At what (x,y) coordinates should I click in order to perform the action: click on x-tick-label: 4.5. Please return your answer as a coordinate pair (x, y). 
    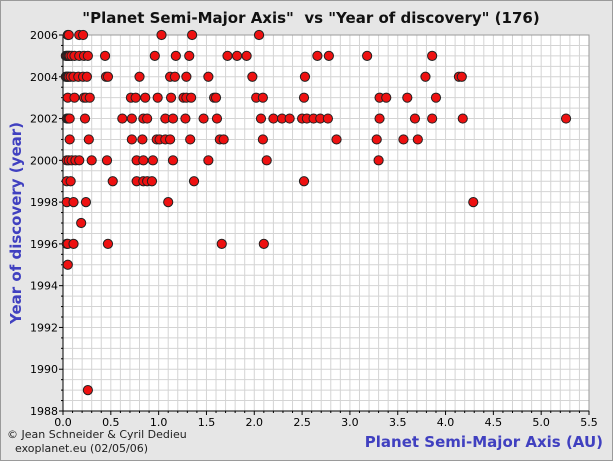
    Looking at the image, I should click on (494, 422).